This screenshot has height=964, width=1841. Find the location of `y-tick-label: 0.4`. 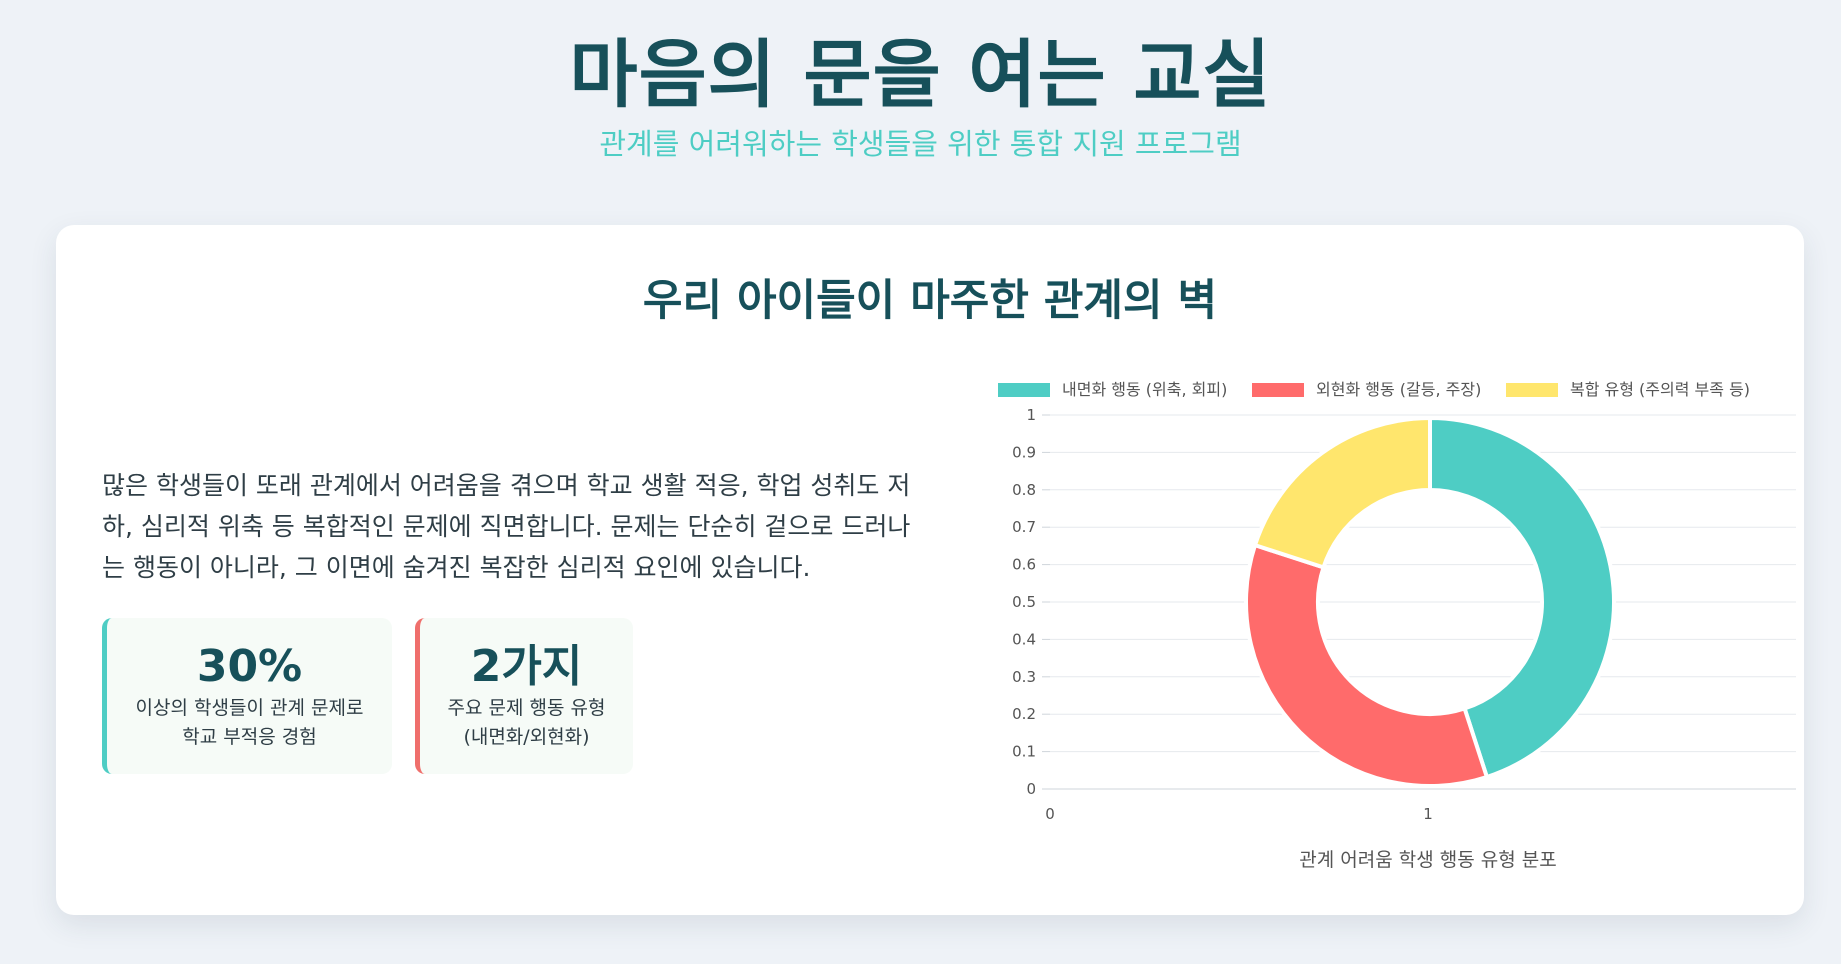

y-tick-label: 0.4 is located at coordinates (1024, 639).